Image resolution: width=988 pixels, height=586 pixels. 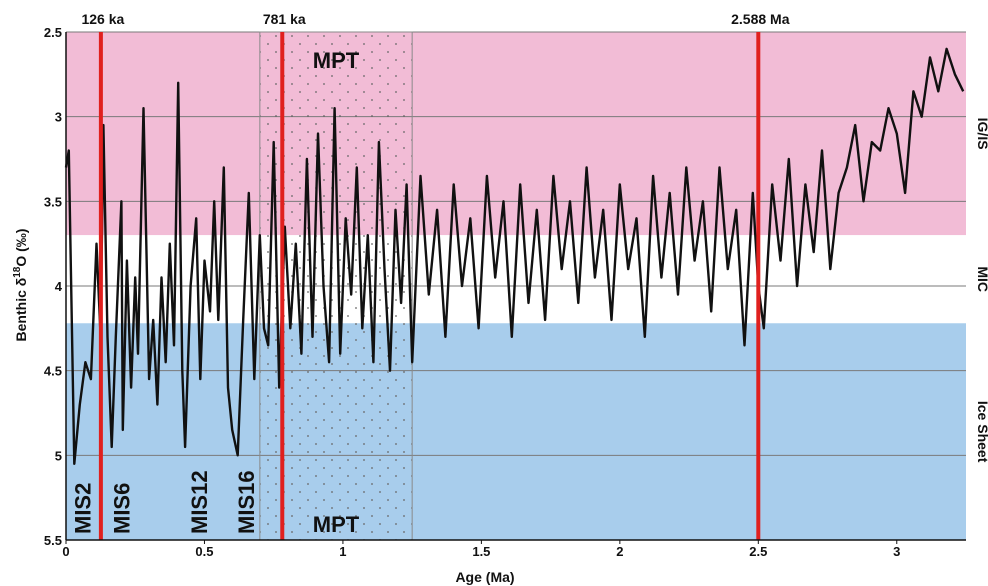 I want to click on x-tick-label: 0.5, so click(x=204, y=551).